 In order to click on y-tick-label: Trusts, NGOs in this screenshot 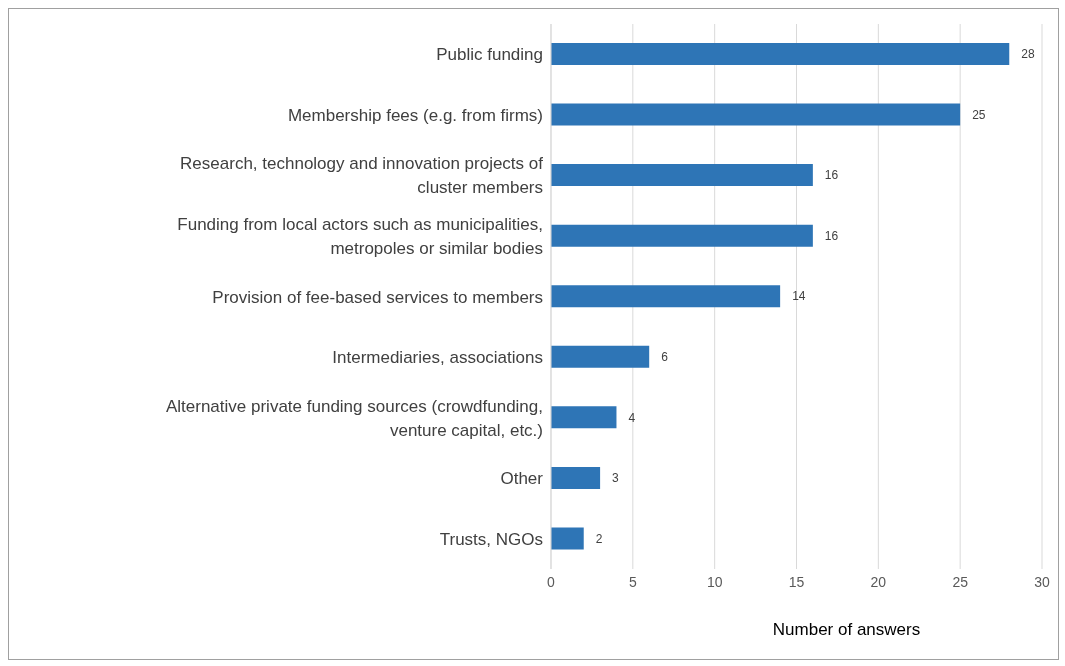, I will do `click(491, 539)`.